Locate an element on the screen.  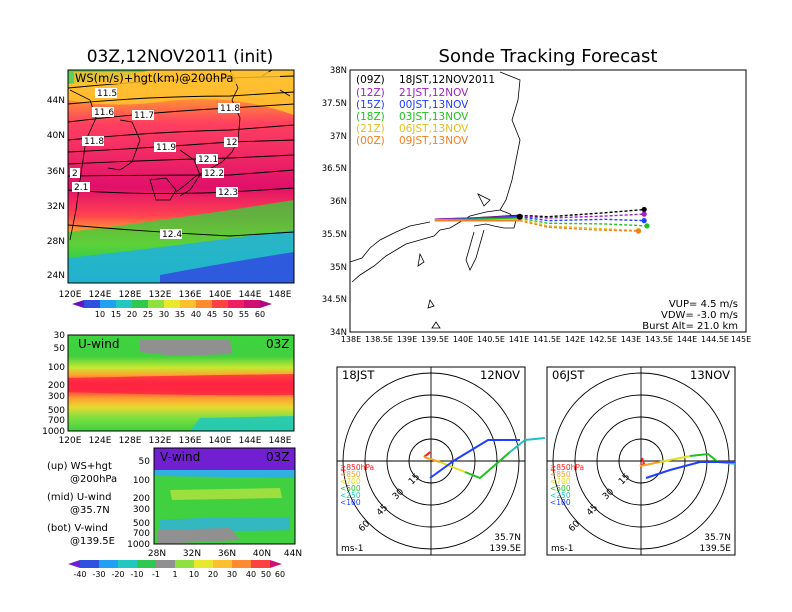
map-lat-tick: 44N is located at coordinates (56, 101).